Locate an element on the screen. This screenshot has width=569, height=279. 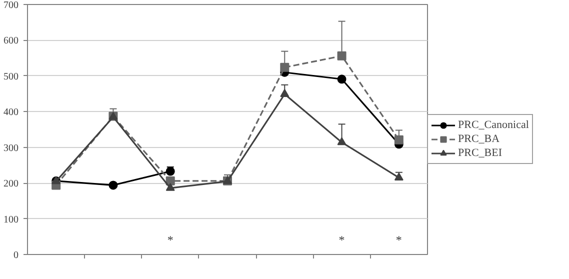
legend-label: PRC_BEI is located at coordinates (480, 153).